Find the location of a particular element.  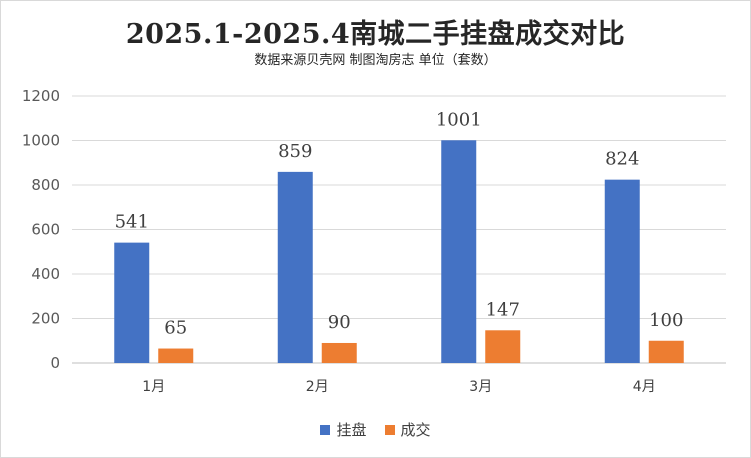

legend-item-deal: 成交 is located at coordinates (407, 429).